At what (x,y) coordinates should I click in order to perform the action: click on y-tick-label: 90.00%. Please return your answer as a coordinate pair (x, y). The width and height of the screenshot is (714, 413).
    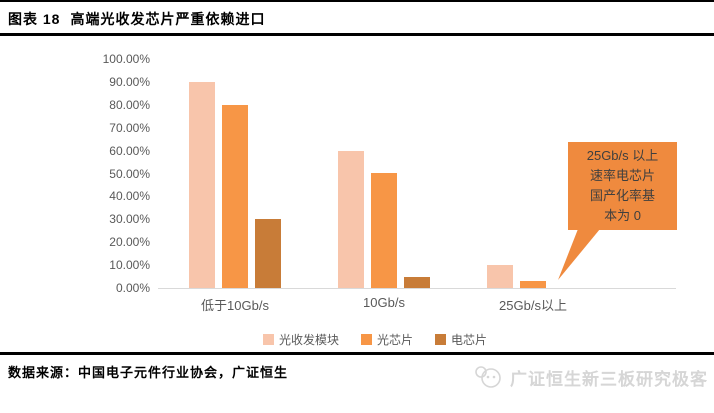
    Looking at the image, I should click on (129, 81).